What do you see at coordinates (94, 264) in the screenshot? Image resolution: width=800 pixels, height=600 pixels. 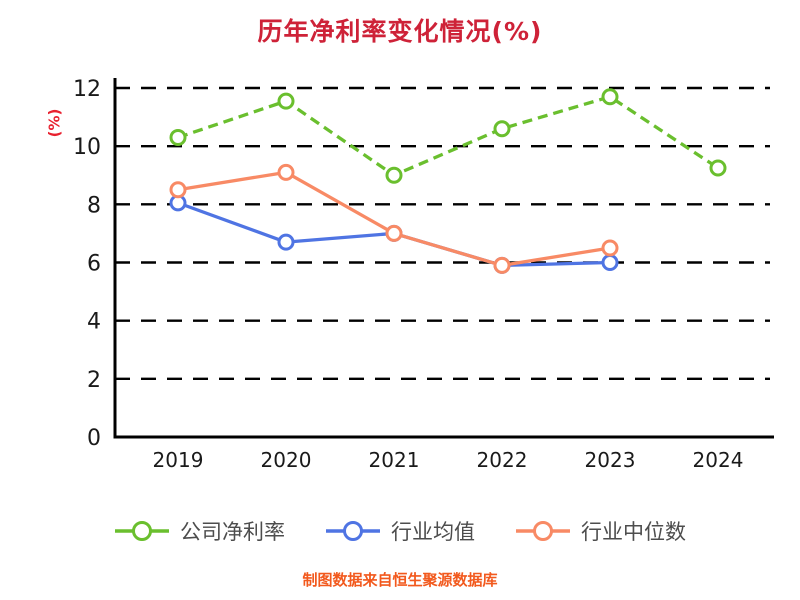 I see `y-tick-label: 6` at bounding box center [94, 264].